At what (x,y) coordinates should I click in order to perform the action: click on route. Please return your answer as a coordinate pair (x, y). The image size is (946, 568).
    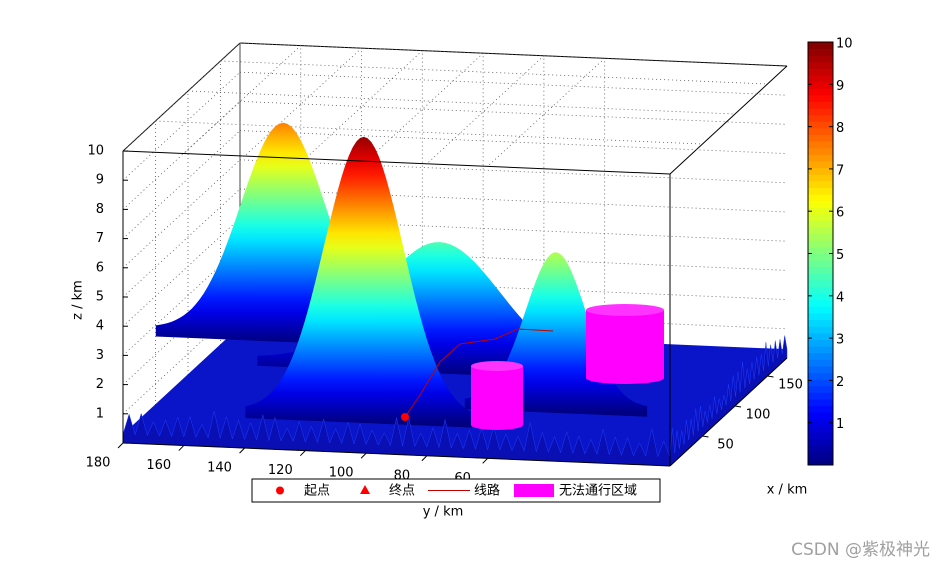
    Looking at the image, I should click on (479, 373).